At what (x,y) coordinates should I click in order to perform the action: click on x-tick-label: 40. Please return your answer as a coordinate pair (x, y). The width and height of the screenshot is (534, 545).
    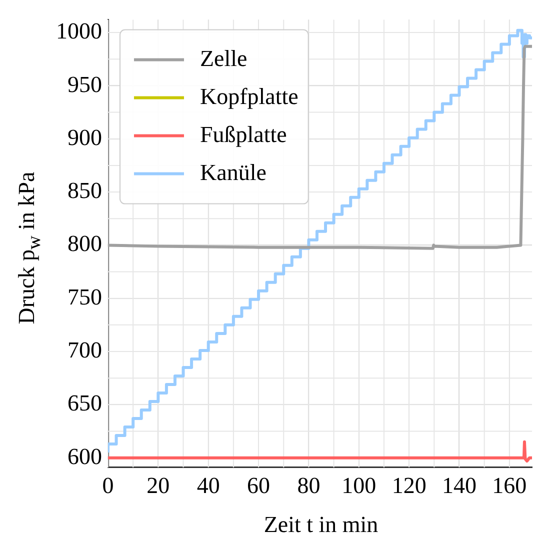
    Looking at the image, I should click on (208, 485).